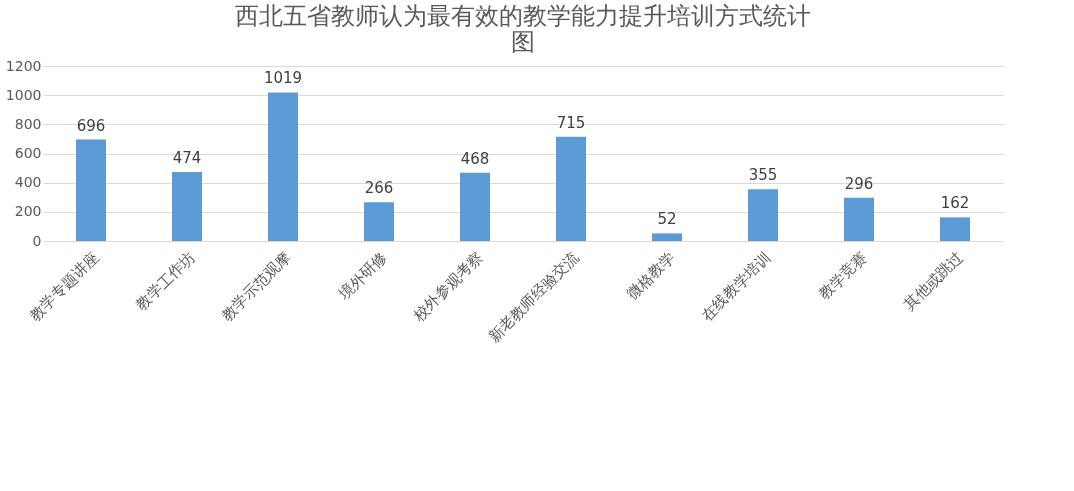 The width and height of the screenshot is (1074, 491). Describe the element at coordinates (667, 219) in the screenshot. I see `data-label: 52` at that location.